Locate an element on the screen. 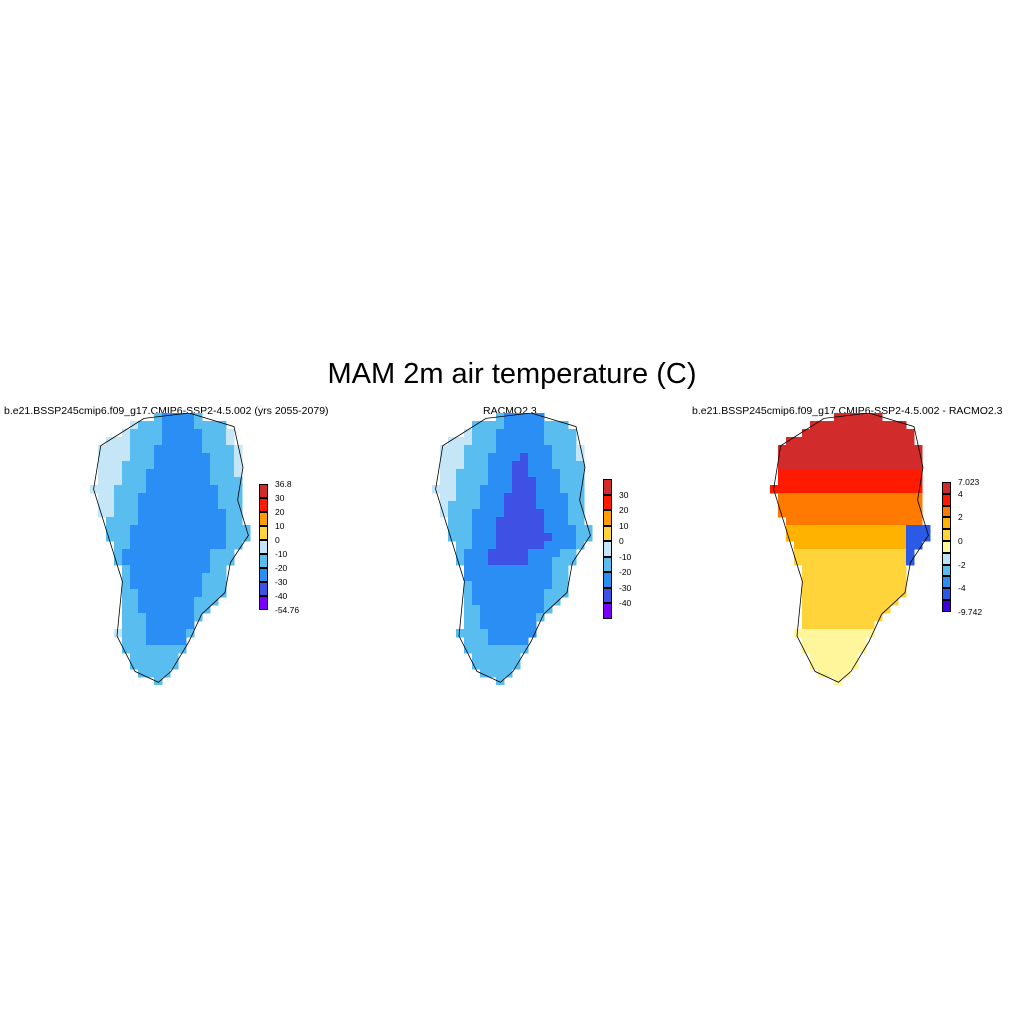 The height and width of the screenshot is (1024, 1024). colorbar-label: 4 is located at coordinates (960, 493).